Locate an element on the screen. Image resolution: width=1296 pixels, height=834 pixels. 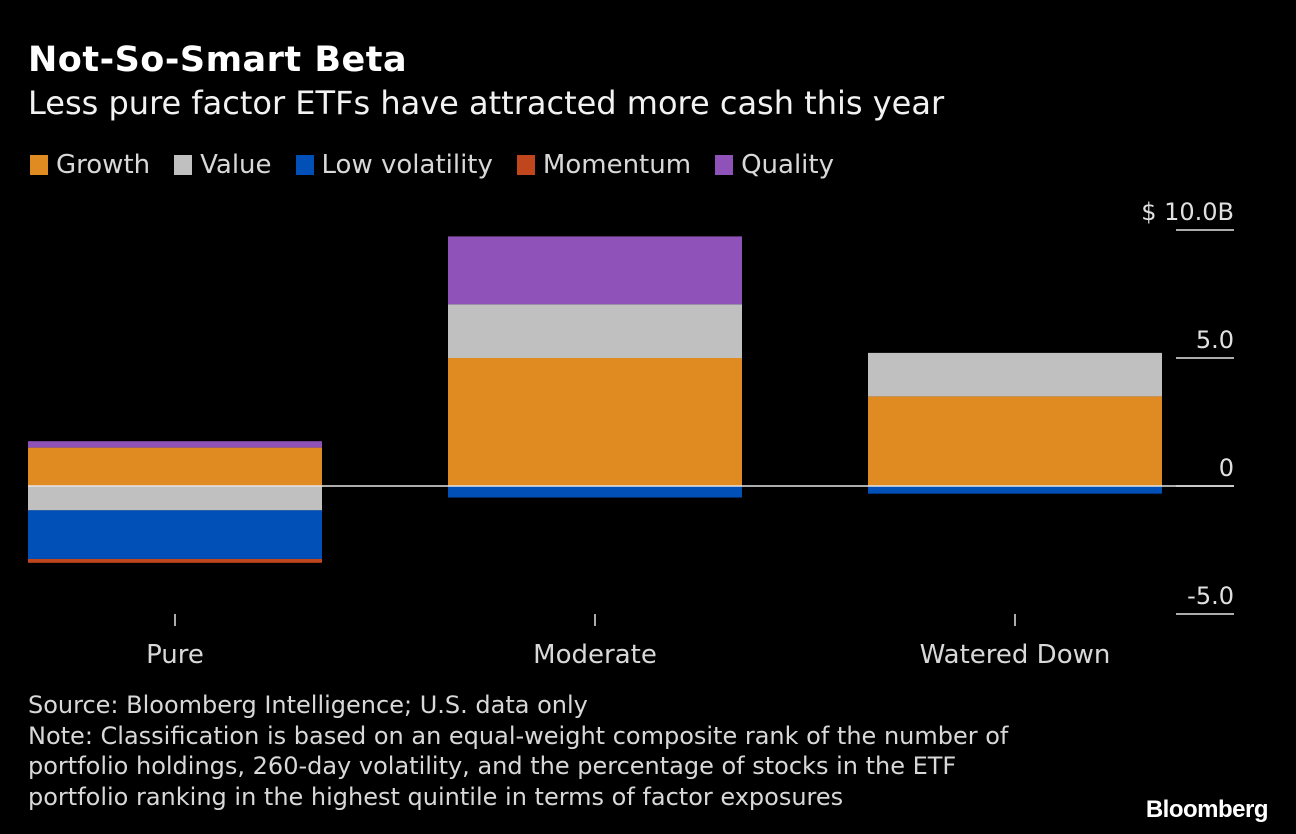
chart-title: Not-So-Smart Beta is located at coordinates (218, 60).